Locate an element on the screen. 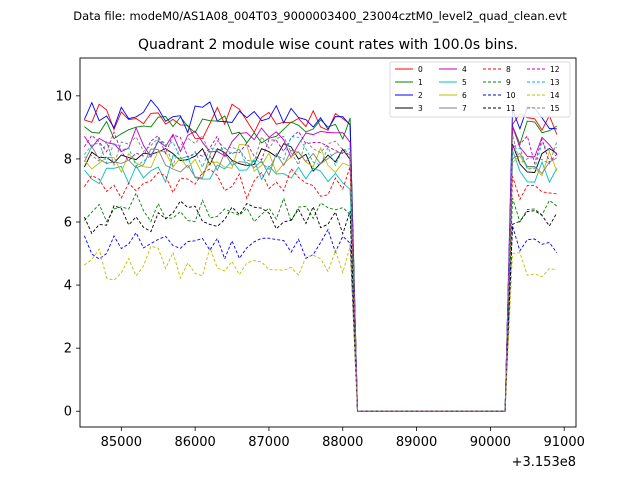 The image size is (640, 480). y-tick-label: 10 is located at coordinates (63, 96).